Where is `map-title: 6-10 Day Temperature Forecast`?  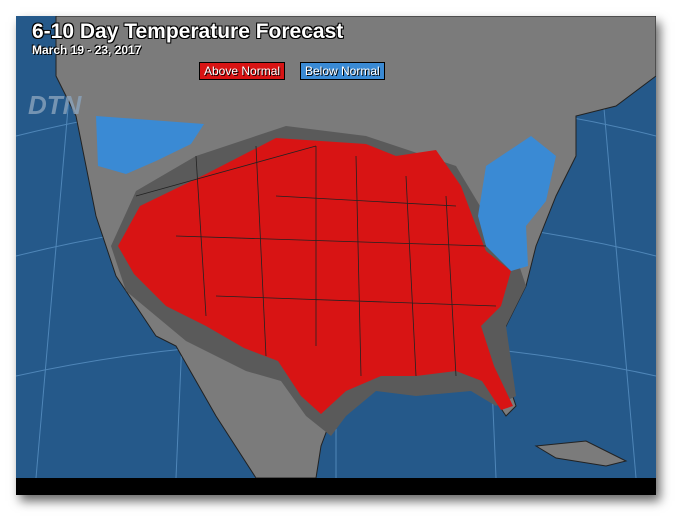
map-title: 6-10 Day Temperature Forecast is located at coordinates (188, 31).